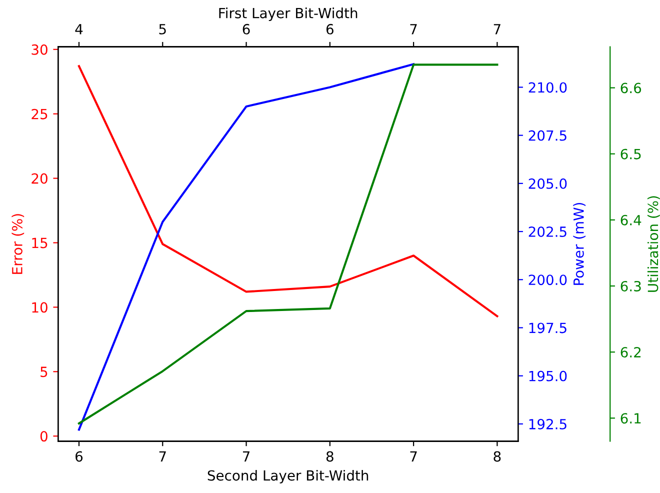  I want to click on y3-tick-label: 6.3, so click(630, 286).